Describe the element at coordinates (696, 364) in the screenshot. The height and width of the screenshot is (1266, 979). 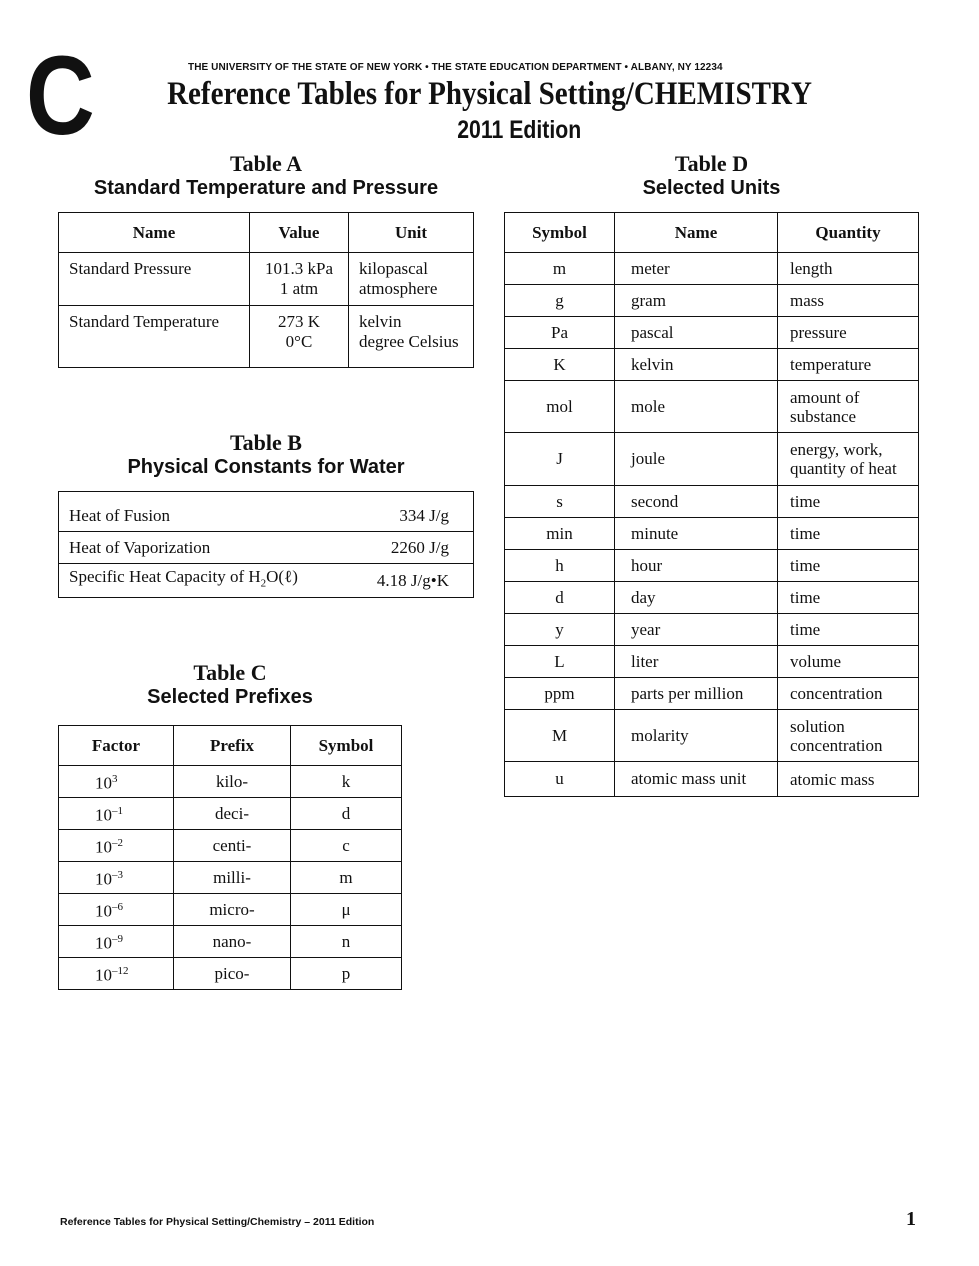
I see `name-cell: kelvin` at that location.